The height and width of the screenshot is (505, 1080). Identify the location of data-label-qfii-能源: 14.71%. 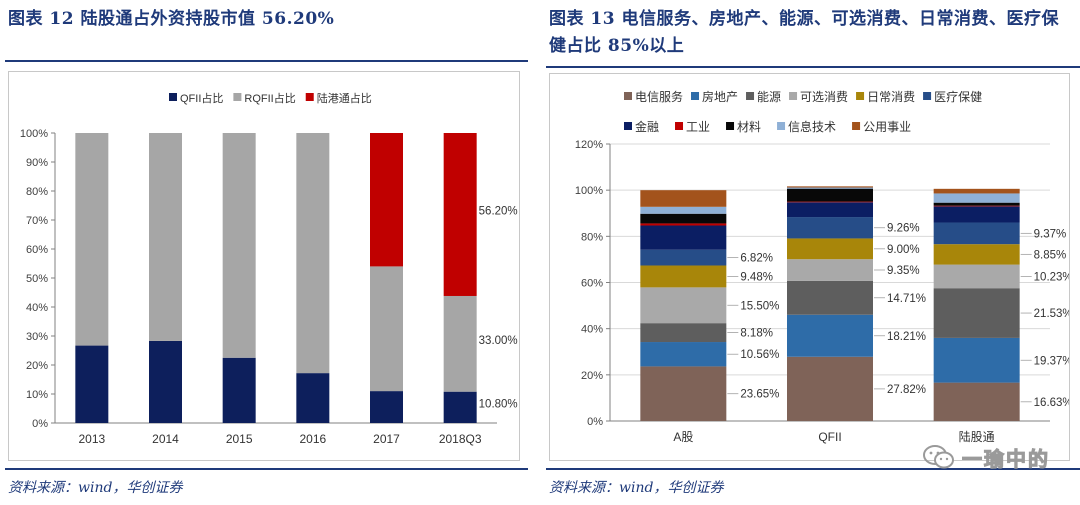
(906, 299).